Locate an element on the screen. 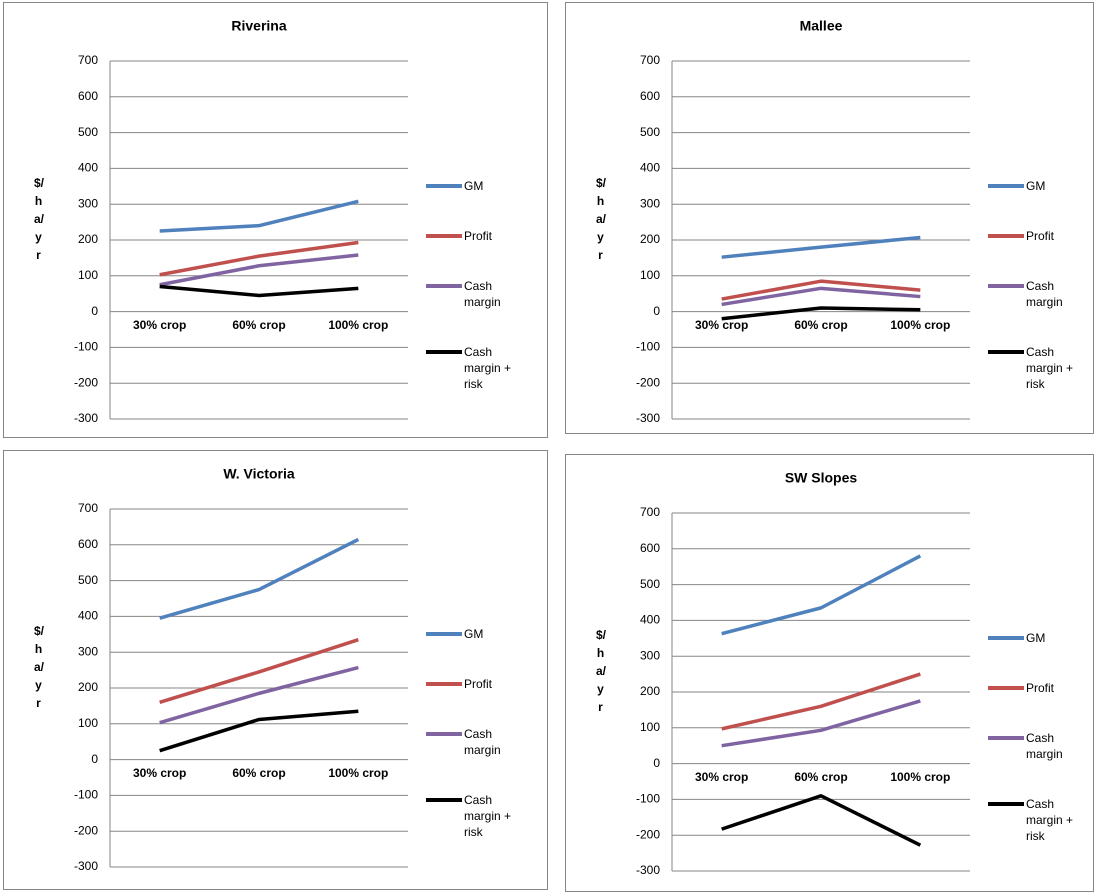 This screenshot has width=1094, height=892. chart-title: W. Victoria is located at coordinates (259, 474).